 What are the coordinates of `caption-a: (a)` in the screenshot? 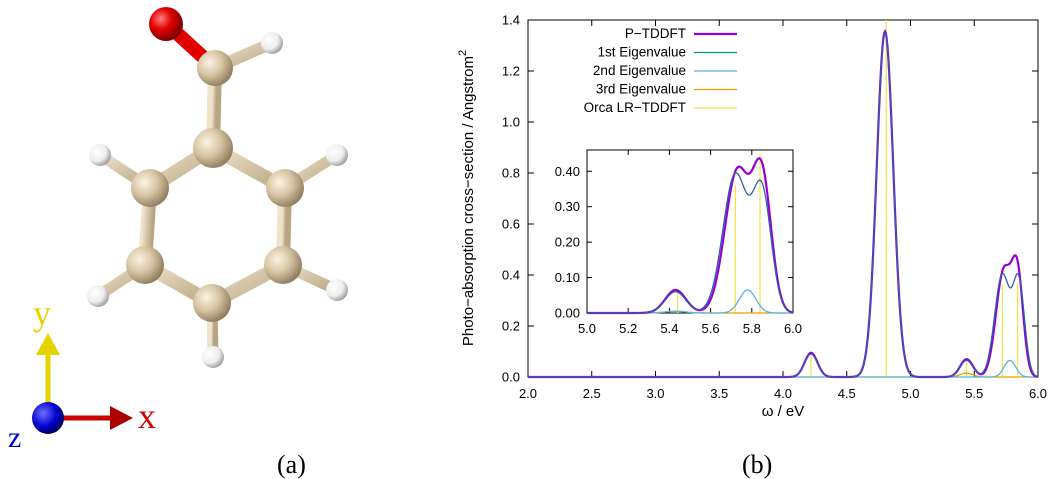 It's located at (291, 464).